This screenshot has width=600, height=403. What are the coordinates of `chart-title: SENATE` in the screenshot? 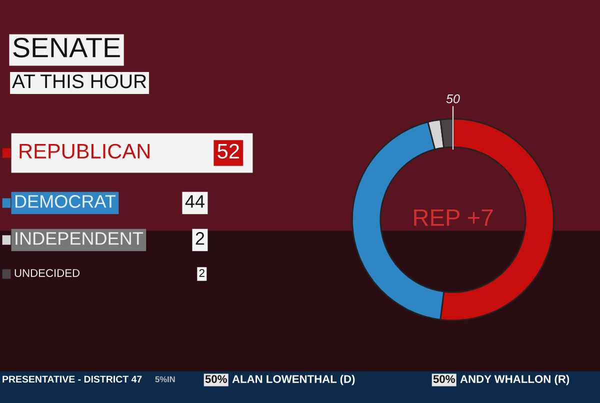 It's located at (66, 48).